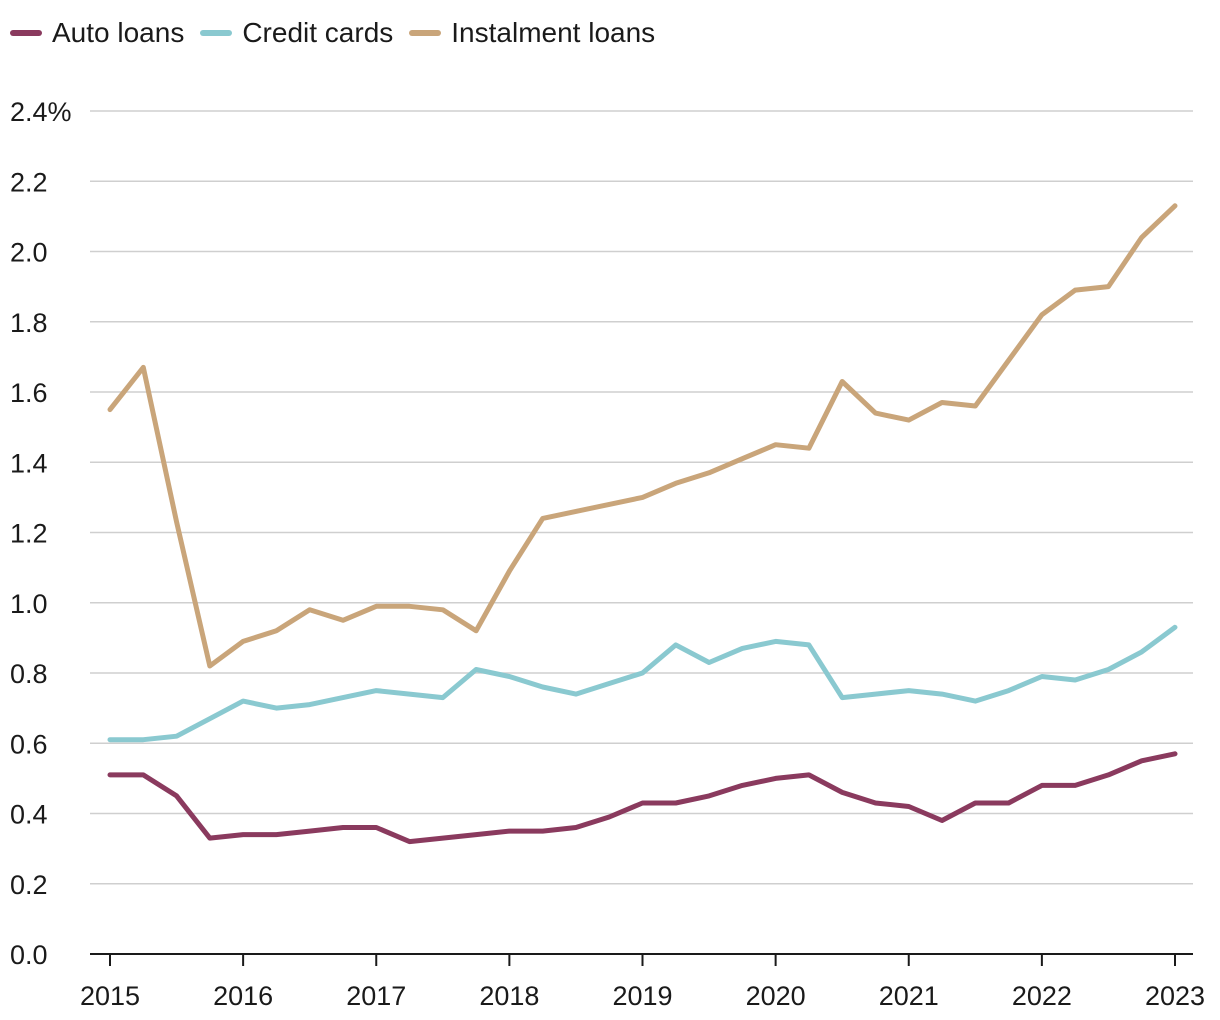 This screenshot has height=1020, width=1220. I want to click on legend-swatch-credit-cards, so click(216, 33).